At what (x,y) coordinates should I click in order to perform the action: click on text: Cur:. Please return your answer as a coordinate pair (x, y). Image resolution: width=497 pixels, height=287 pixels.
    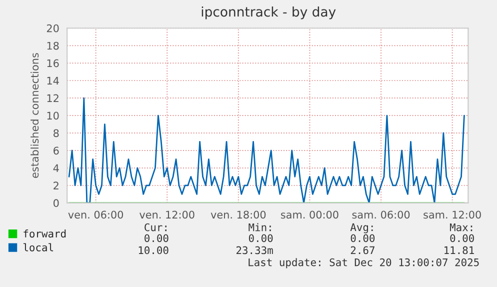
    Looking at the image, I should click on (155, 227).